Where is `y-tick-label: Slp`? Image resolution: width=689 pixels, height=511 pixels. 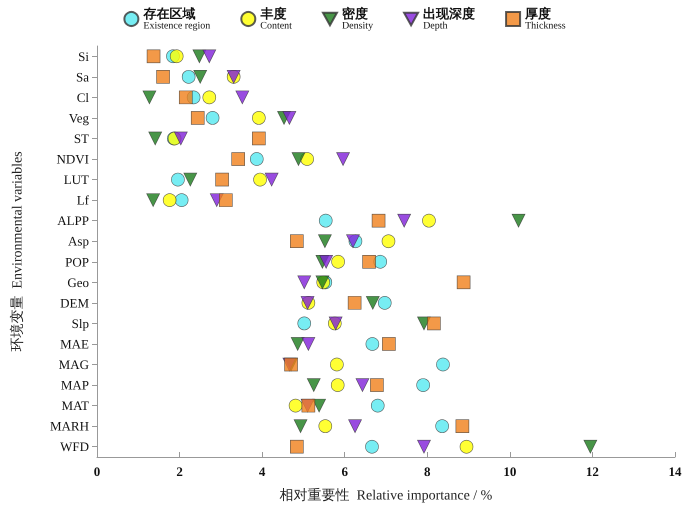
y-tick-label: Slp is located at coordinates (80, 323).